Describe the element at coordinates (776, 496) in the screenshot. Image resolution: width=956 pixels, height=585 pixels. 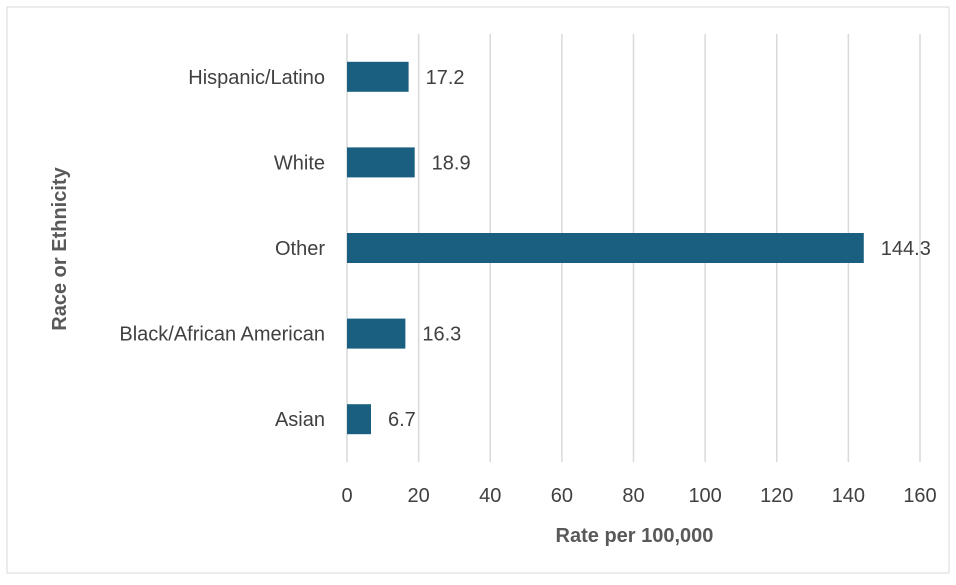
I see `x-tick-label: 120` at that location.